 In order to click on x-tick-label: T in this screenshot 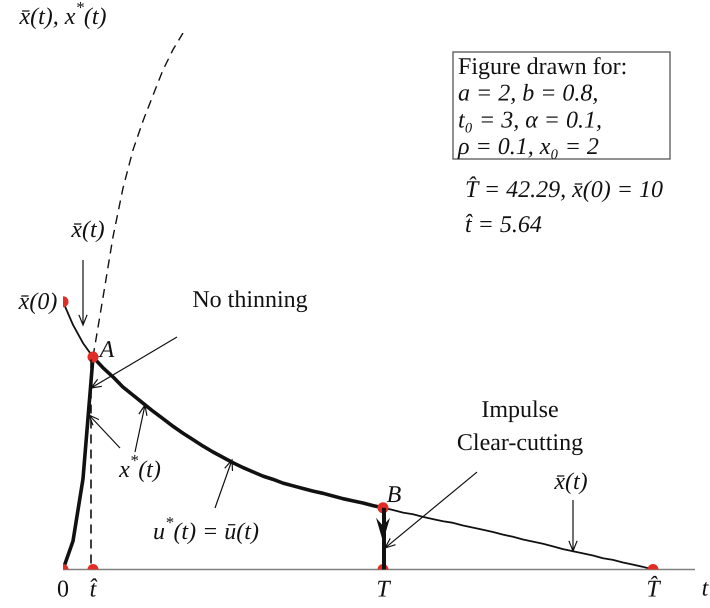, I will do `click(384, 589)`.